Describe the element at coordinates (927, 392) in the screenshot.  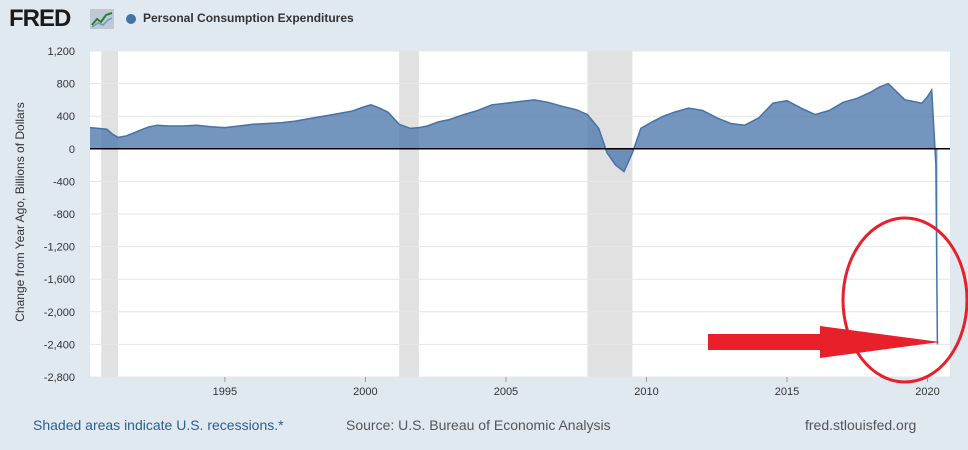
I see `x-tick-label: 2020` at that location.